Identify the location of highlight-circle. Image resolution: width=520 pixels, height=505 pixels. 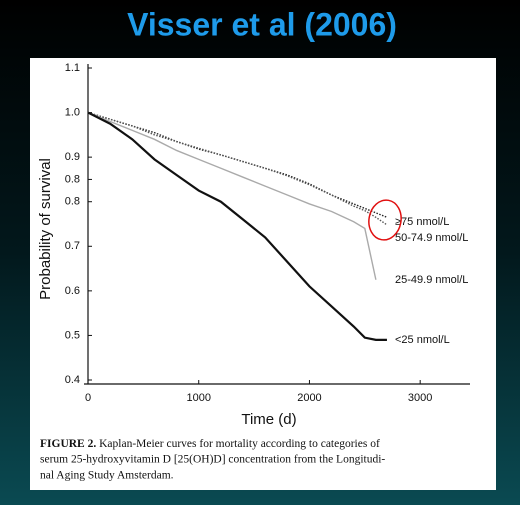
(385, 220).